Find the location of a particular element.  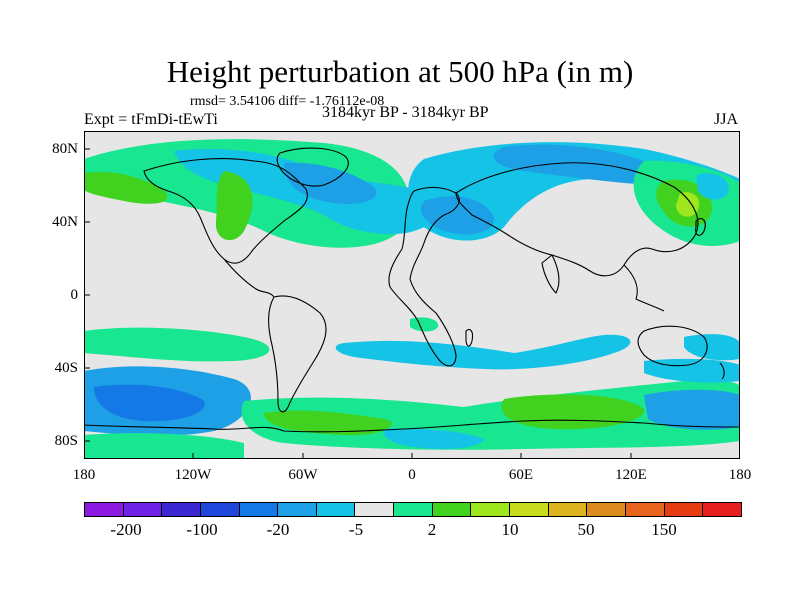

colorbar-label-minus-5: -5 is located at coordinates (356, 529).